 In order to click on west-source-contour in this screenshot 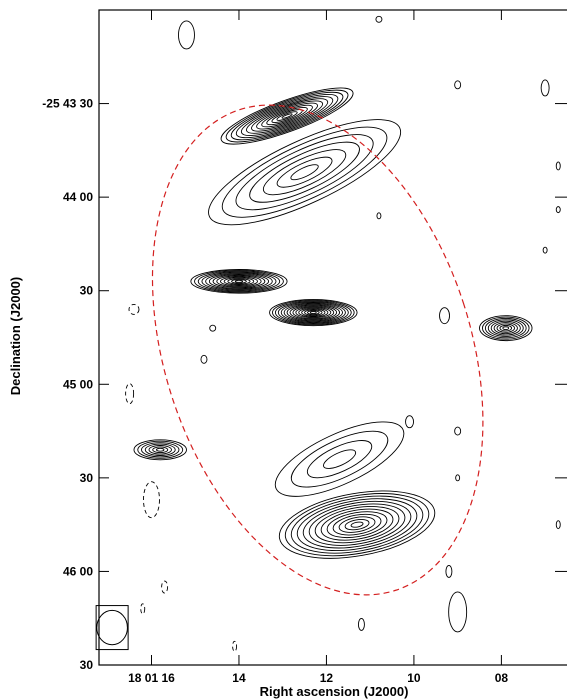, I will do `click(505, 328)`.